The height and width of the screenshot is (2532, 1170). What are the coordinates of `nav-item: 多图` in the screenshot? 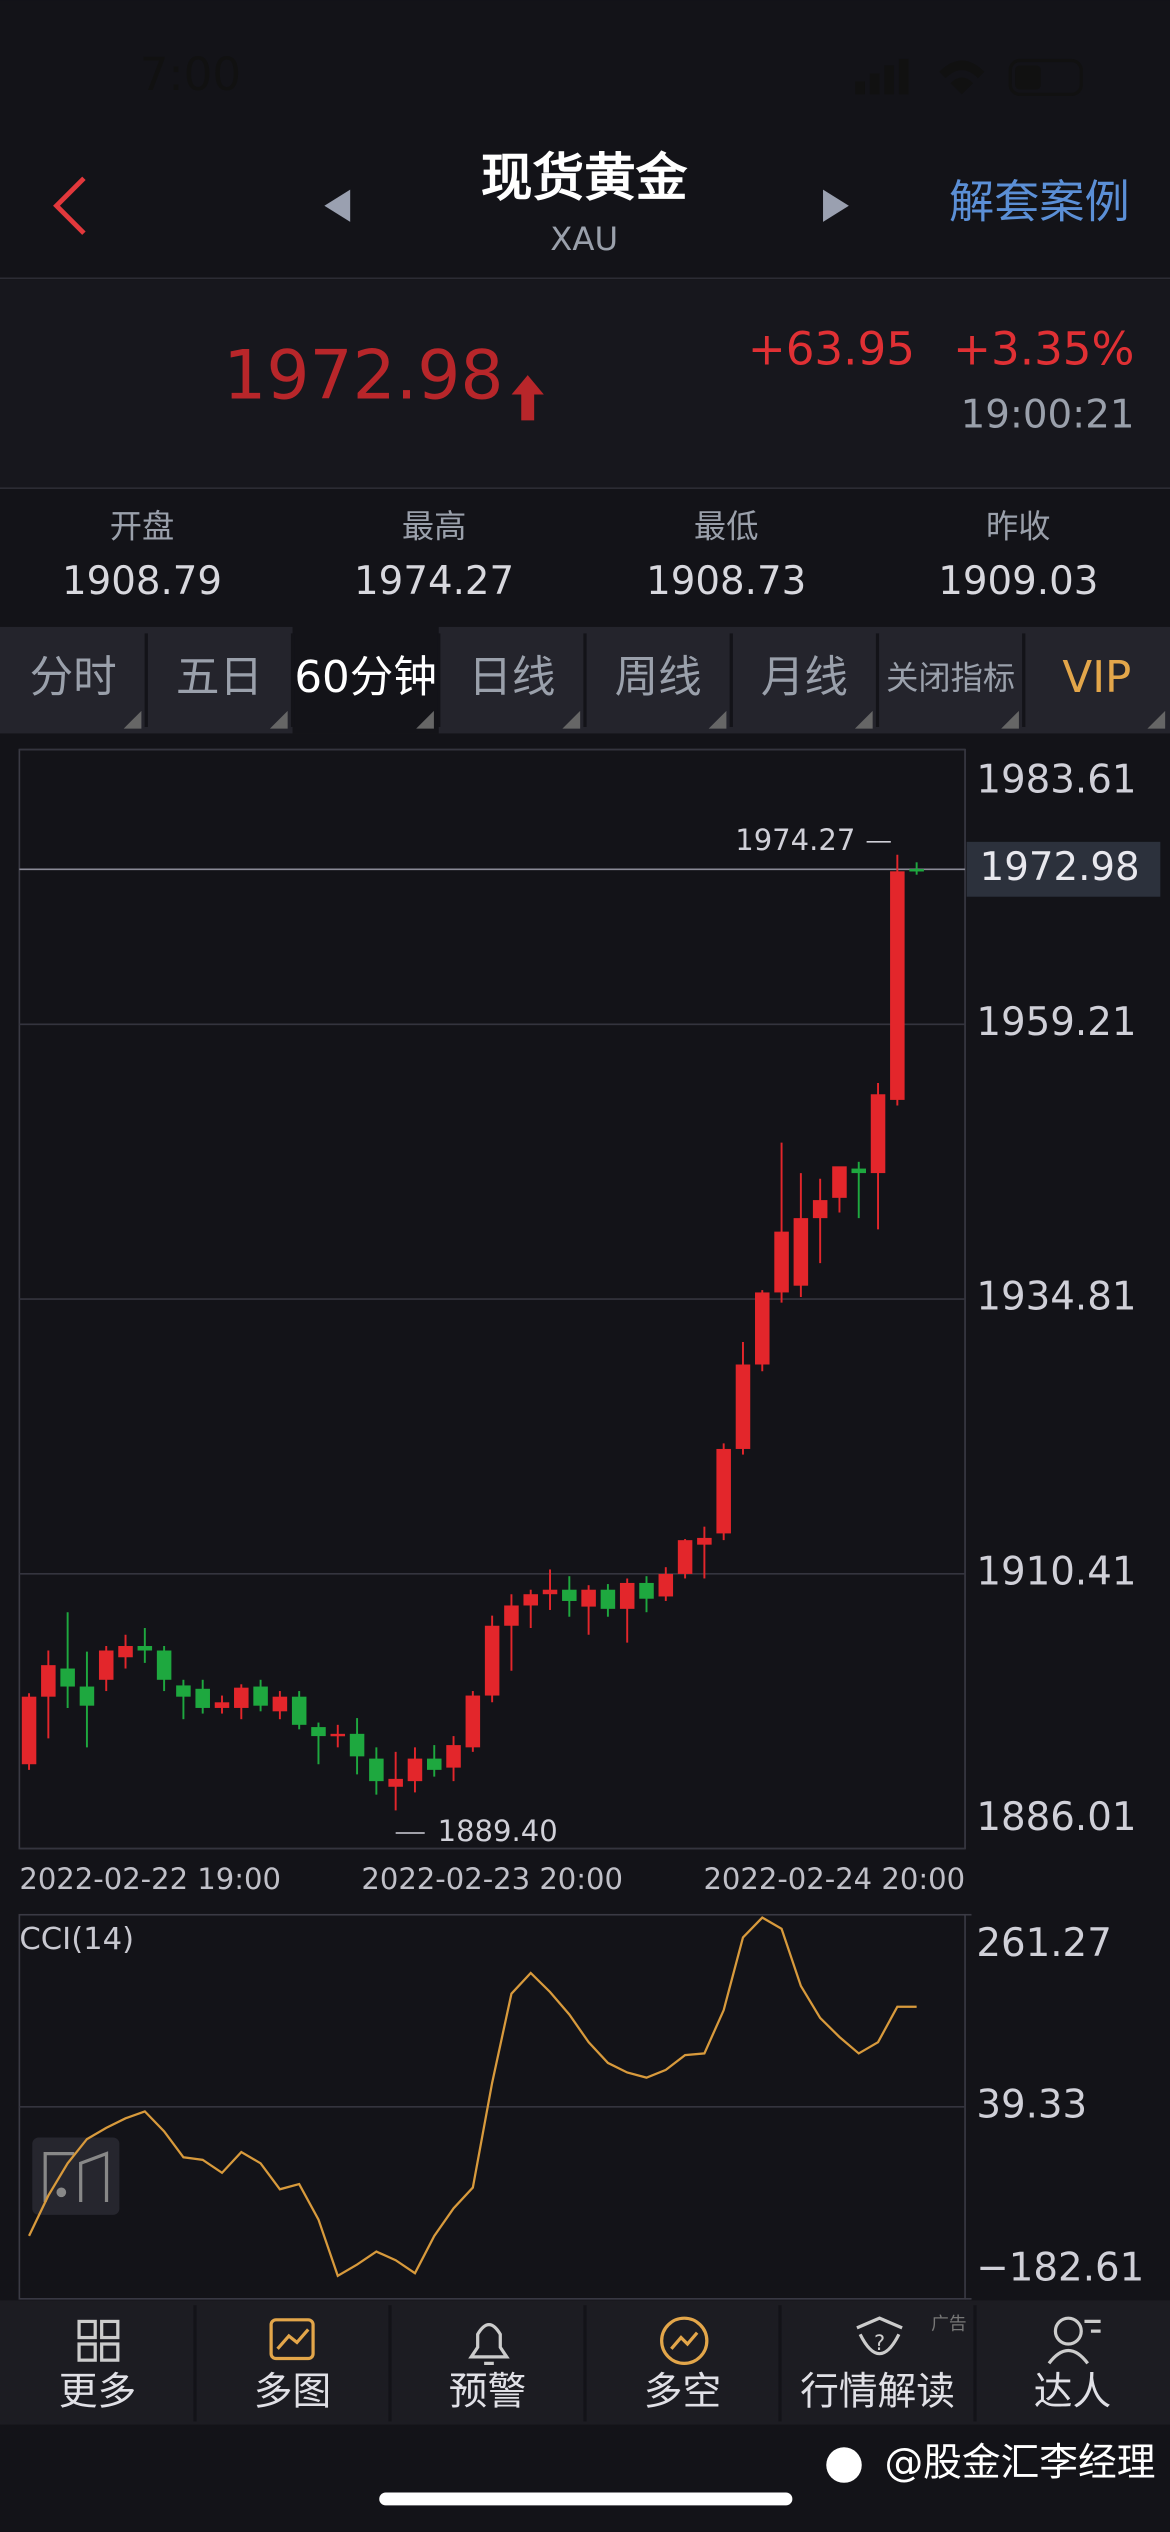 It's located at (292, 2392).